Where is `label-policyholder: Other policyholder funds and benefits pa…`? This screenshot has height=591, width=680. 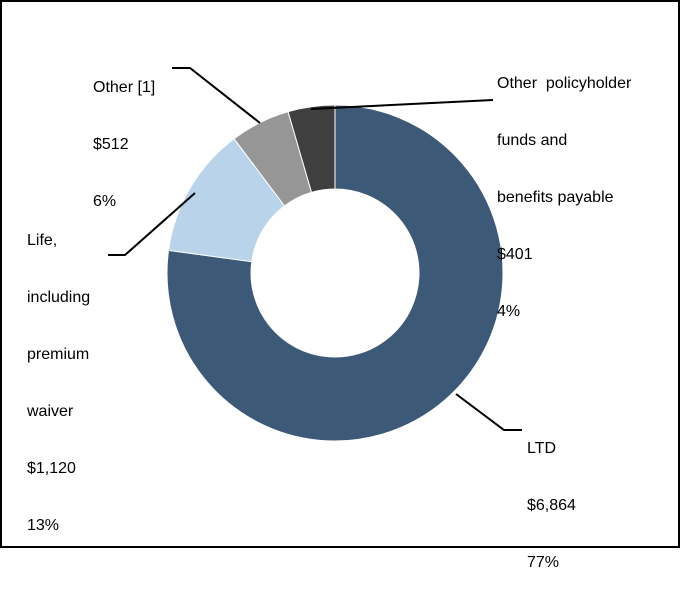
label-policyholder: Other policyholder funds and benefits pa… is located at coordinates (564, 188).